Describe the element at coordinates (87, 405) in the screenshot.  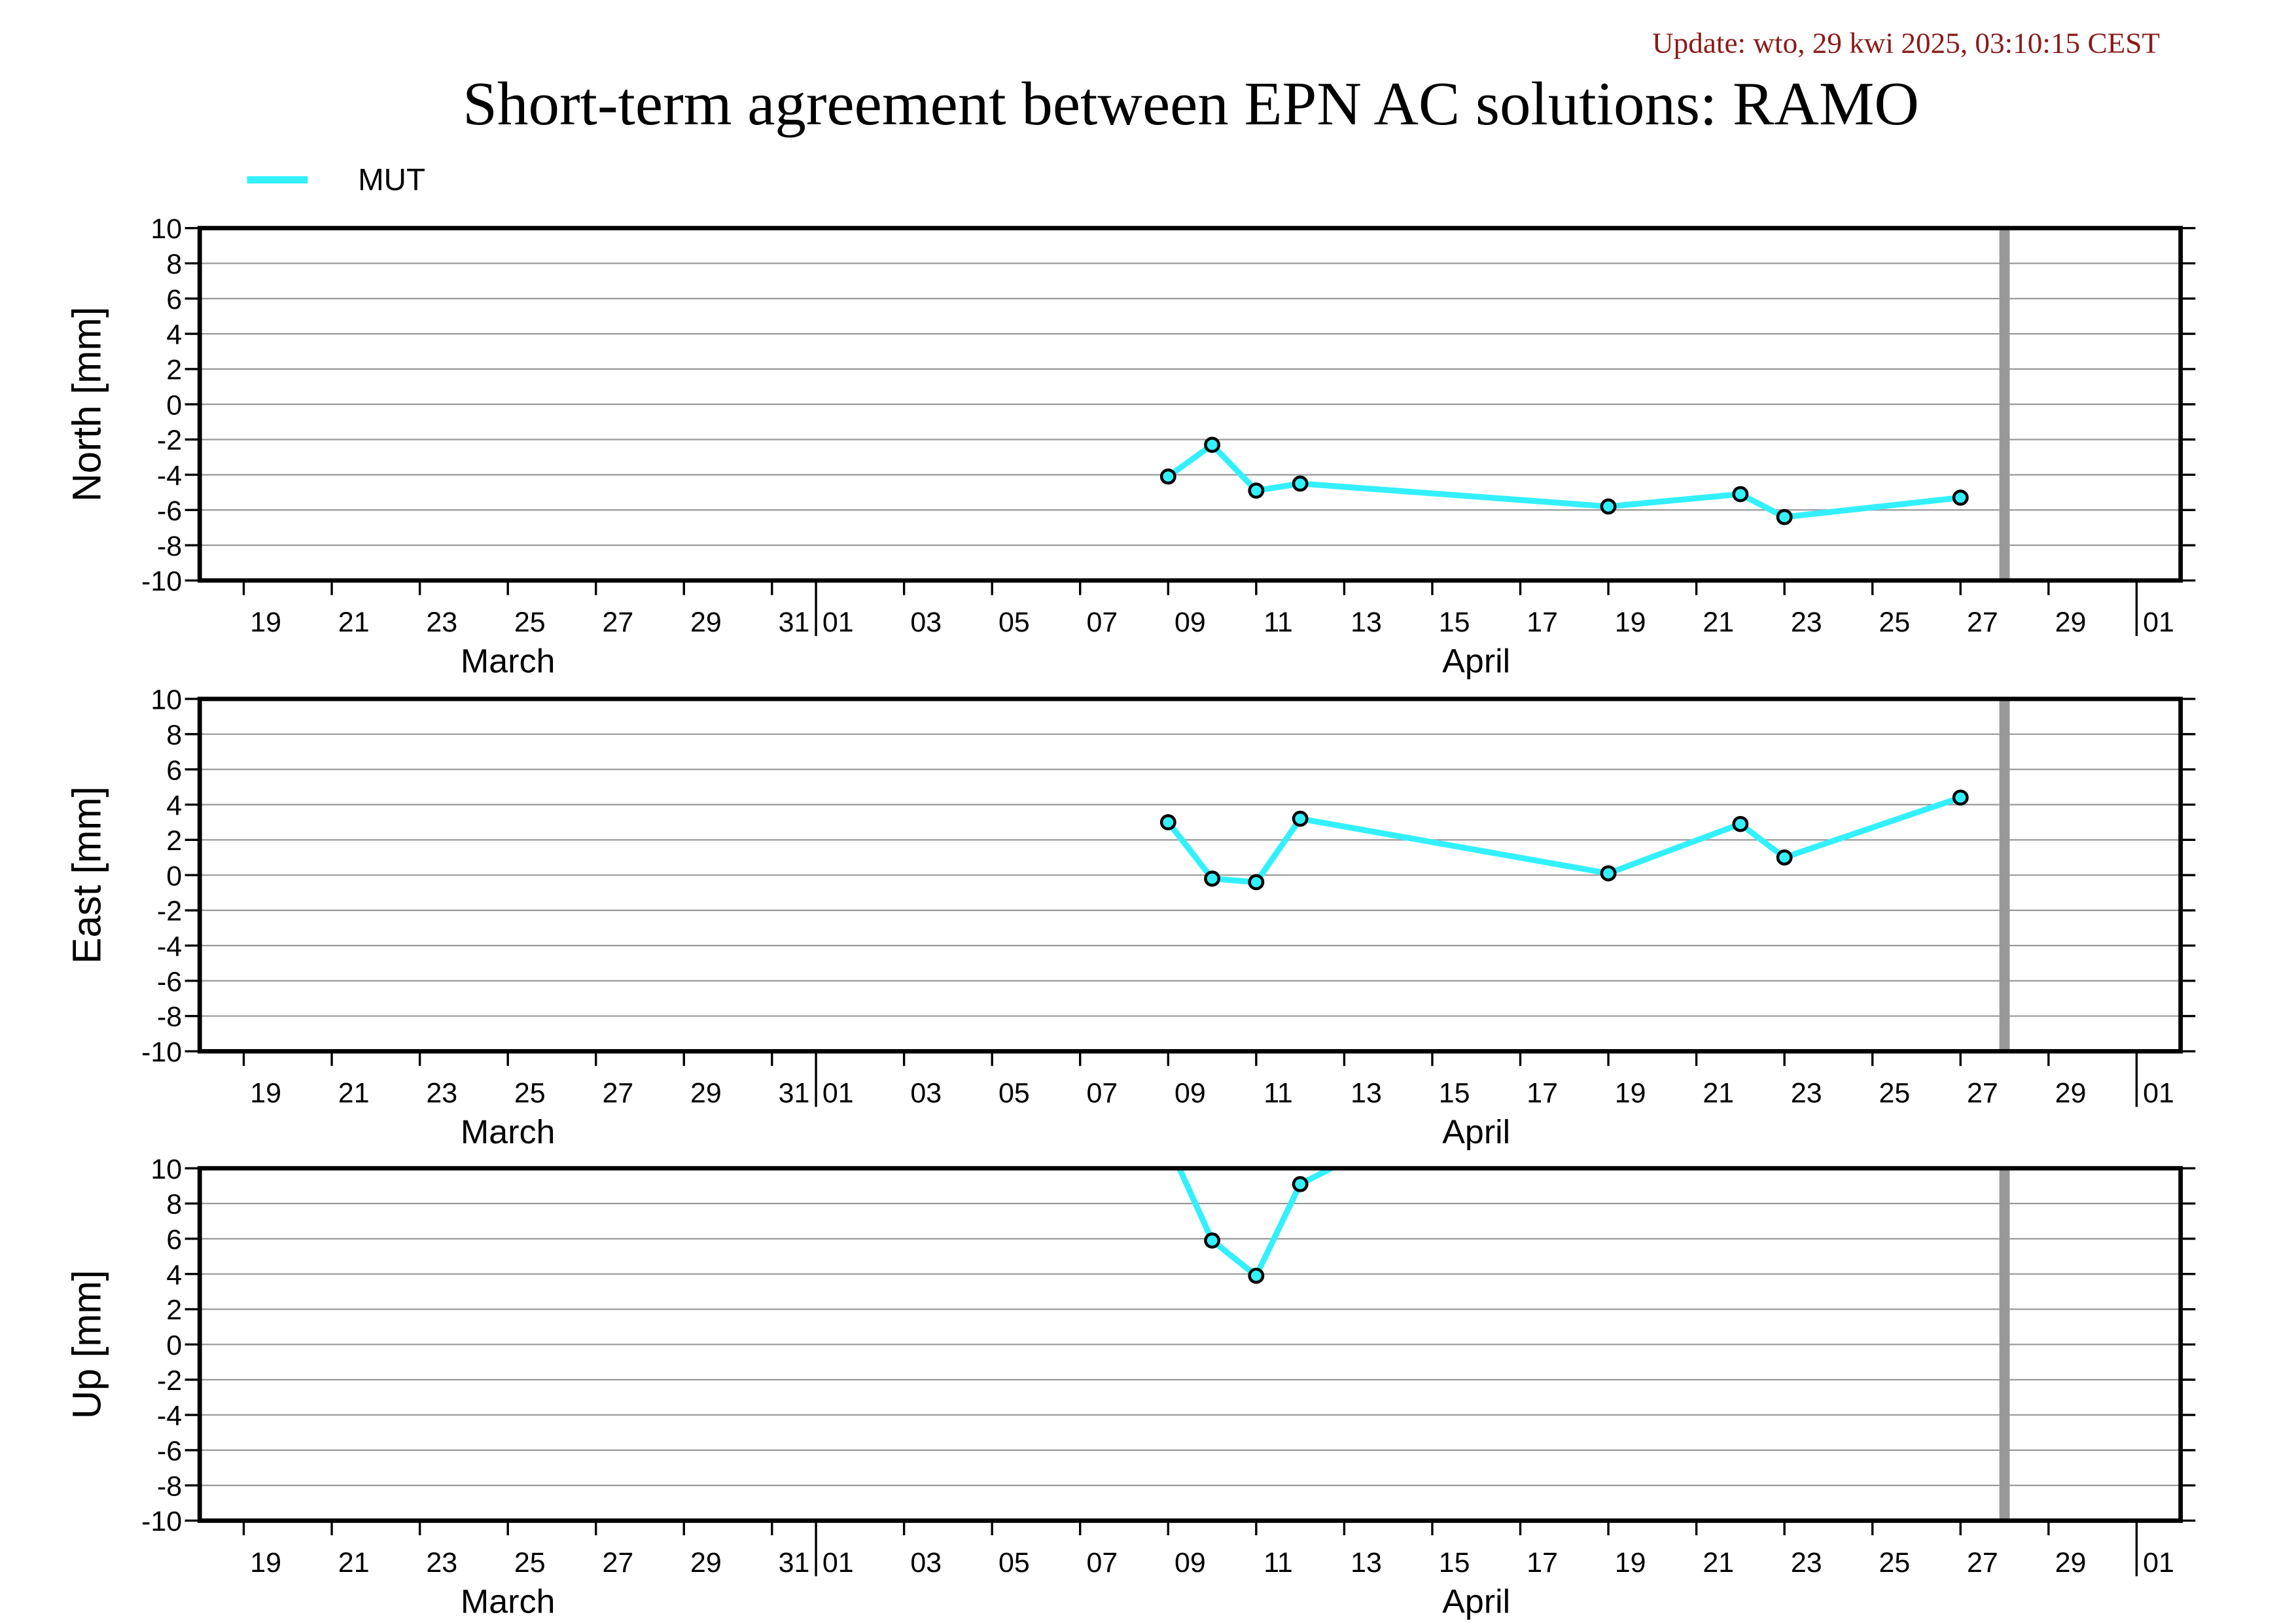
I see `y-axis-label: North [mm]` at that location.